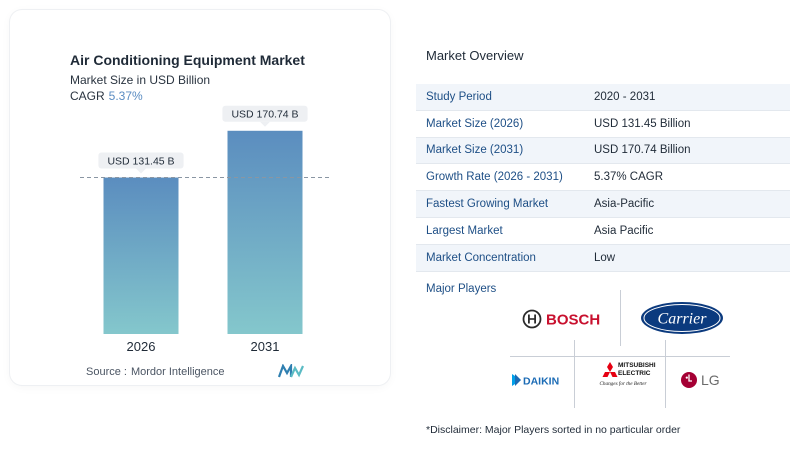 The height and width of the screenshot is (459, 800). What do you see at coordinates (475, 123) in the screenshot?
I see `row-key: Market Size (2026)` at bounding box center [475, 123].